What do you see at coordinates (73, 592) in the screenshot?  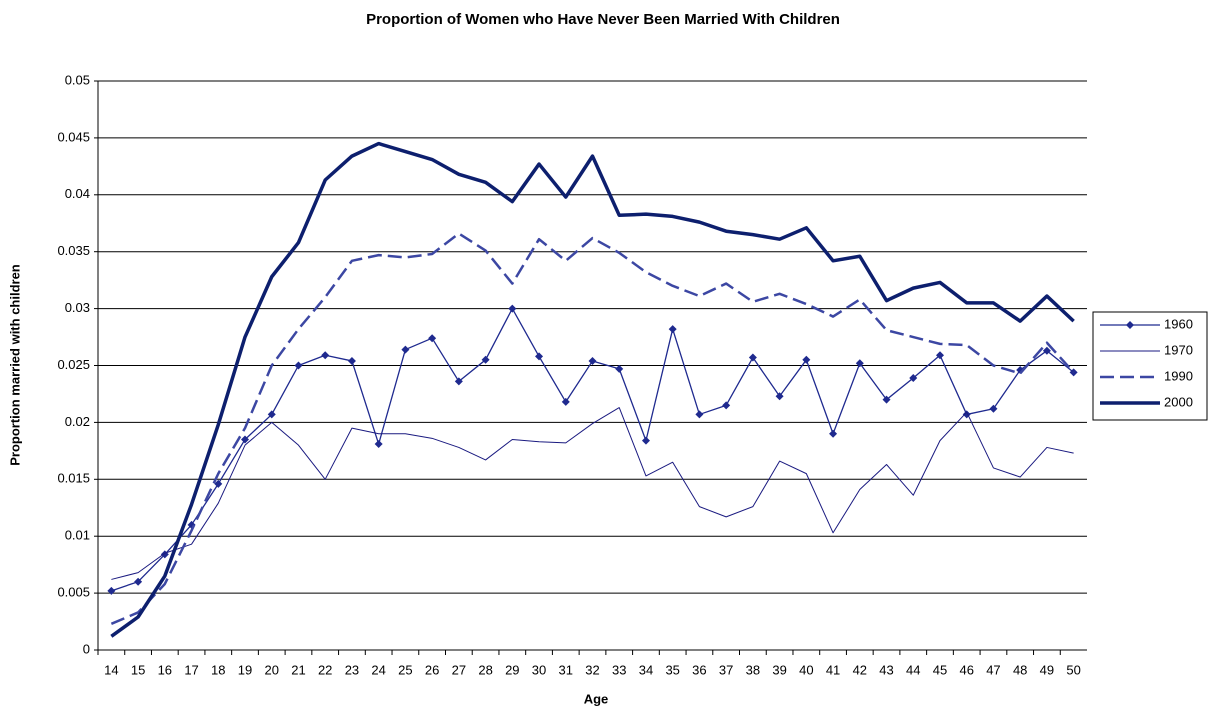 I see `y-tick-label: 0.005` at bounding box center [73, 592].